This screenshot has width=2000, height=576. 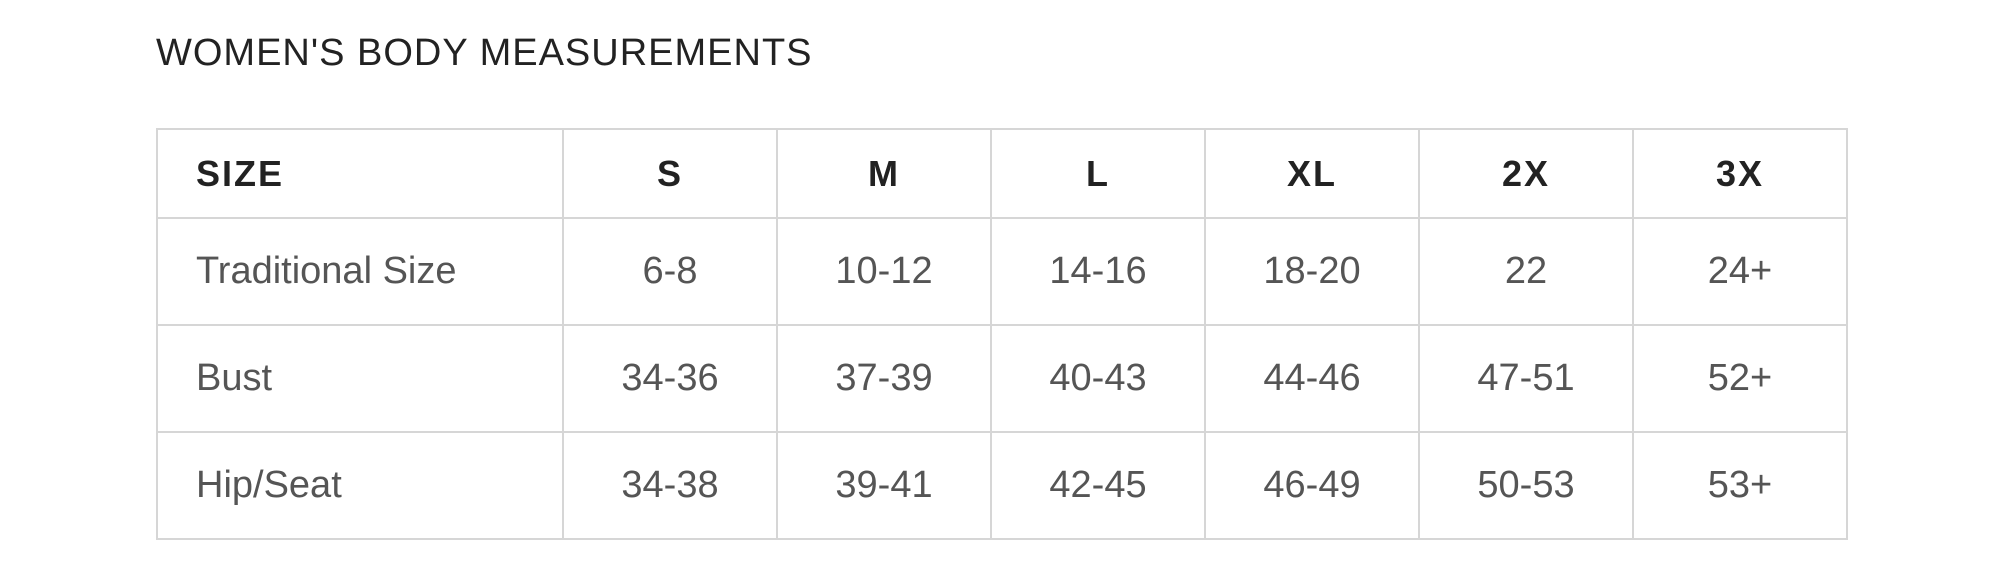 I want to click on table-cell: 47-51, so click(x=1526, y=378).